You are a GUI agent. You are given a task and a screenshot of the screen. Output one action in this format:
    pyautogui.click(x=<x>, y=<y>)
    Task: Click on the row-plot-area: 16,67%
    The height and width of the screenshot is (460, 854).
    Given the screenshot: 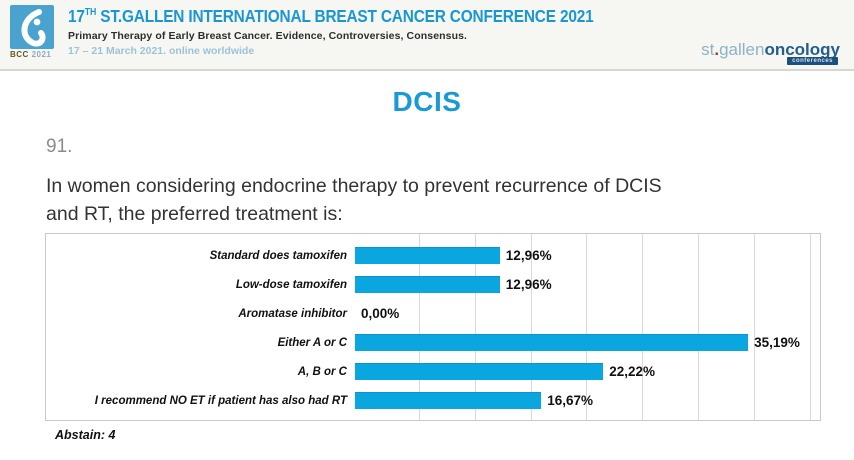 What is the action you would take?
    pyautogui.click(x=587, y=400)
    